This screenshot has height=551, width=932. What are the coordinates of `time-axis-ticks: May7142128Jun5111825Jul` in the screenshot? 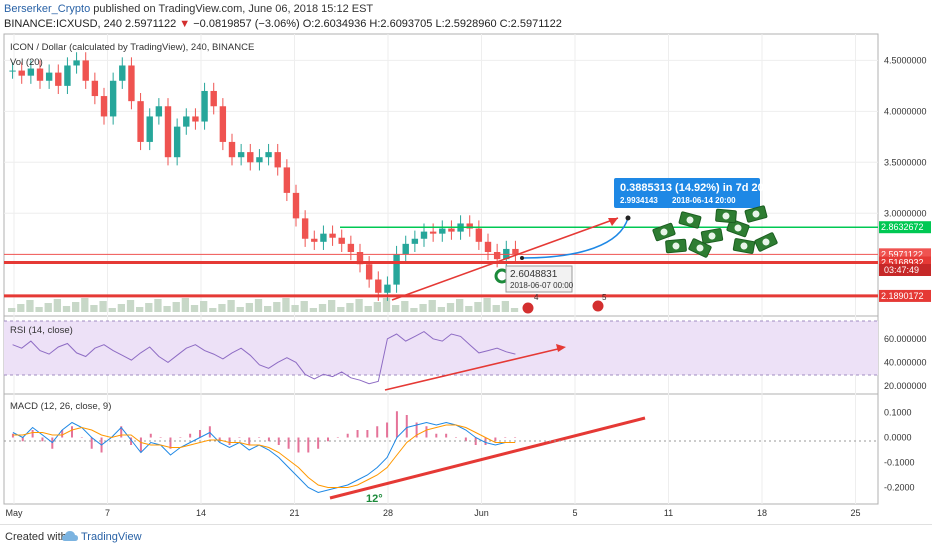 It's located at (432, 513).